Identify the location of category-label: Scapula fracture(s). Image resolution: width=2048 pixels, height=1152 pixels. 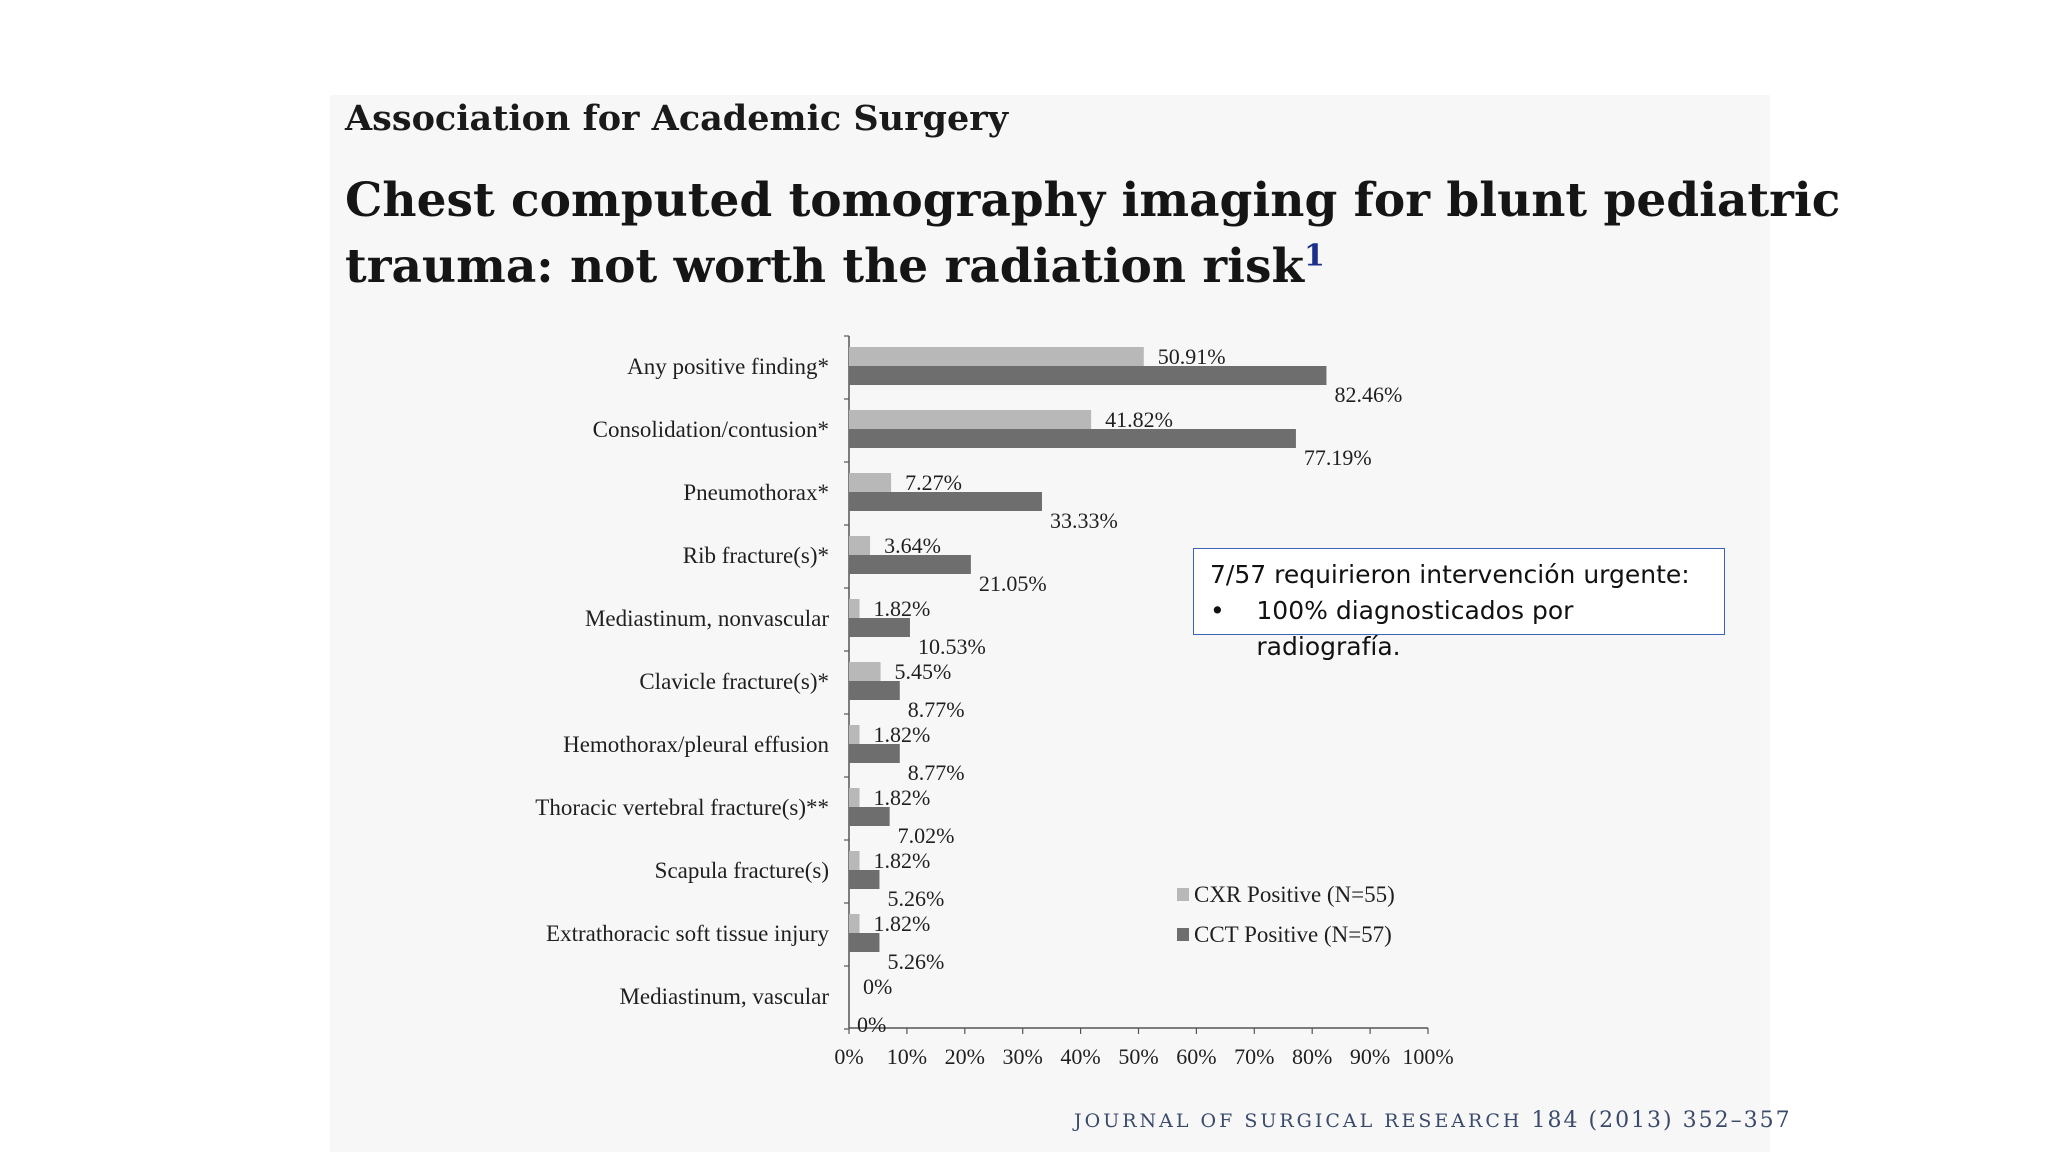
(742, 870).